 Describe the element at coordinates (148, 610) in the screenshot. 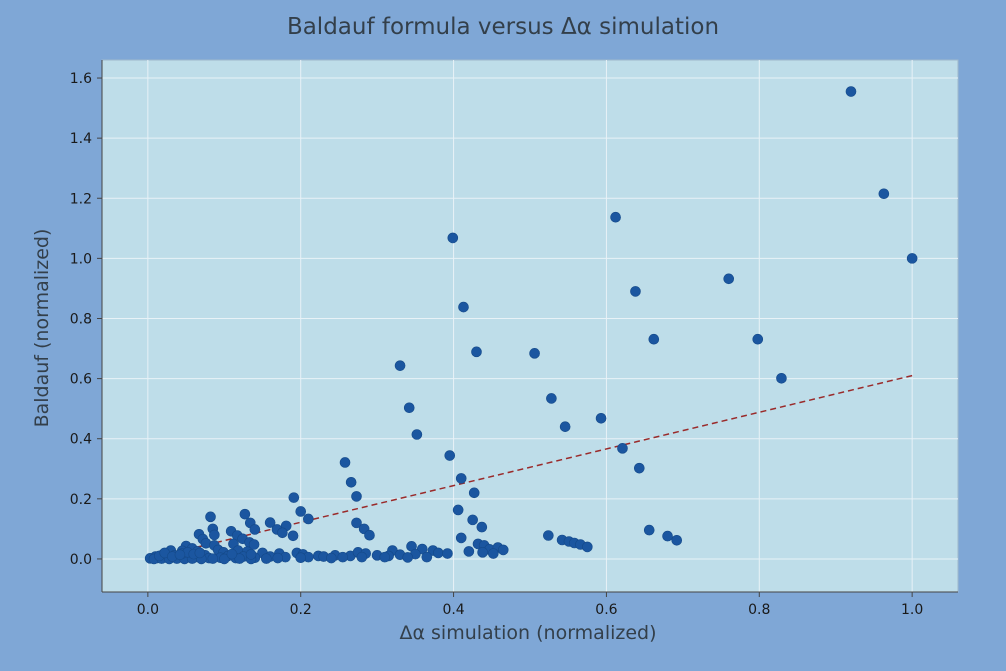

I see `x-tick-label: 0.0` at that location.